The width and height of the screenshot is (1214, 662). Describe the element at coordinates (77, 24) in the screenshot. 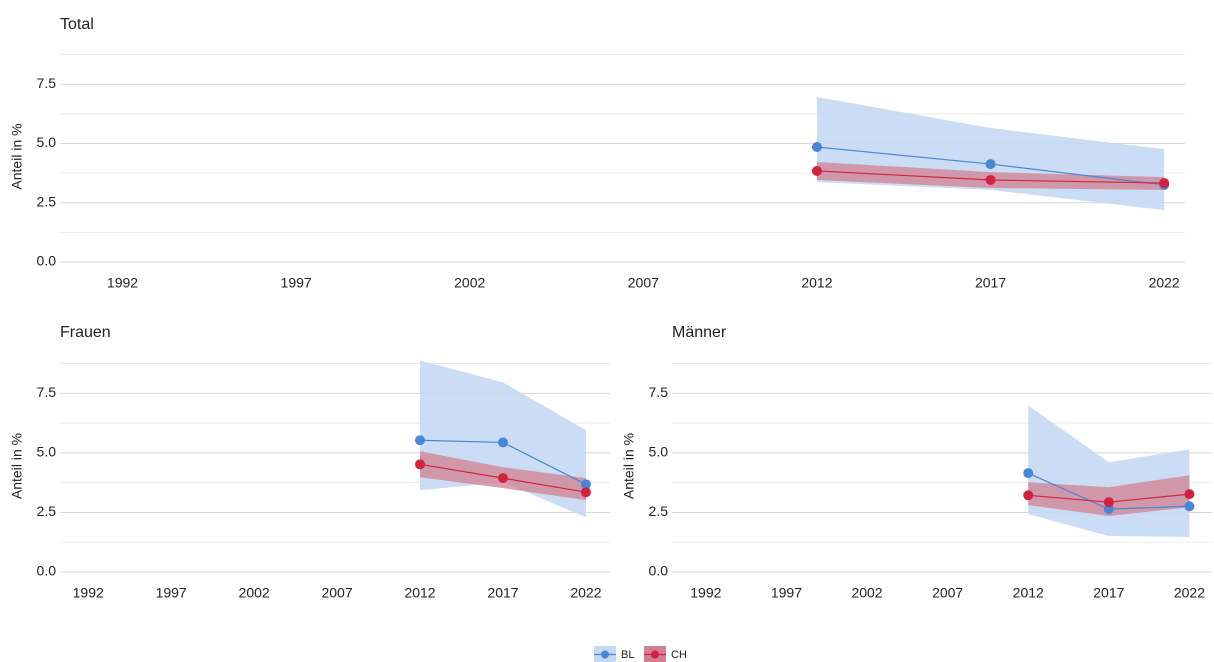

I see `panel-title: Total` at that location.